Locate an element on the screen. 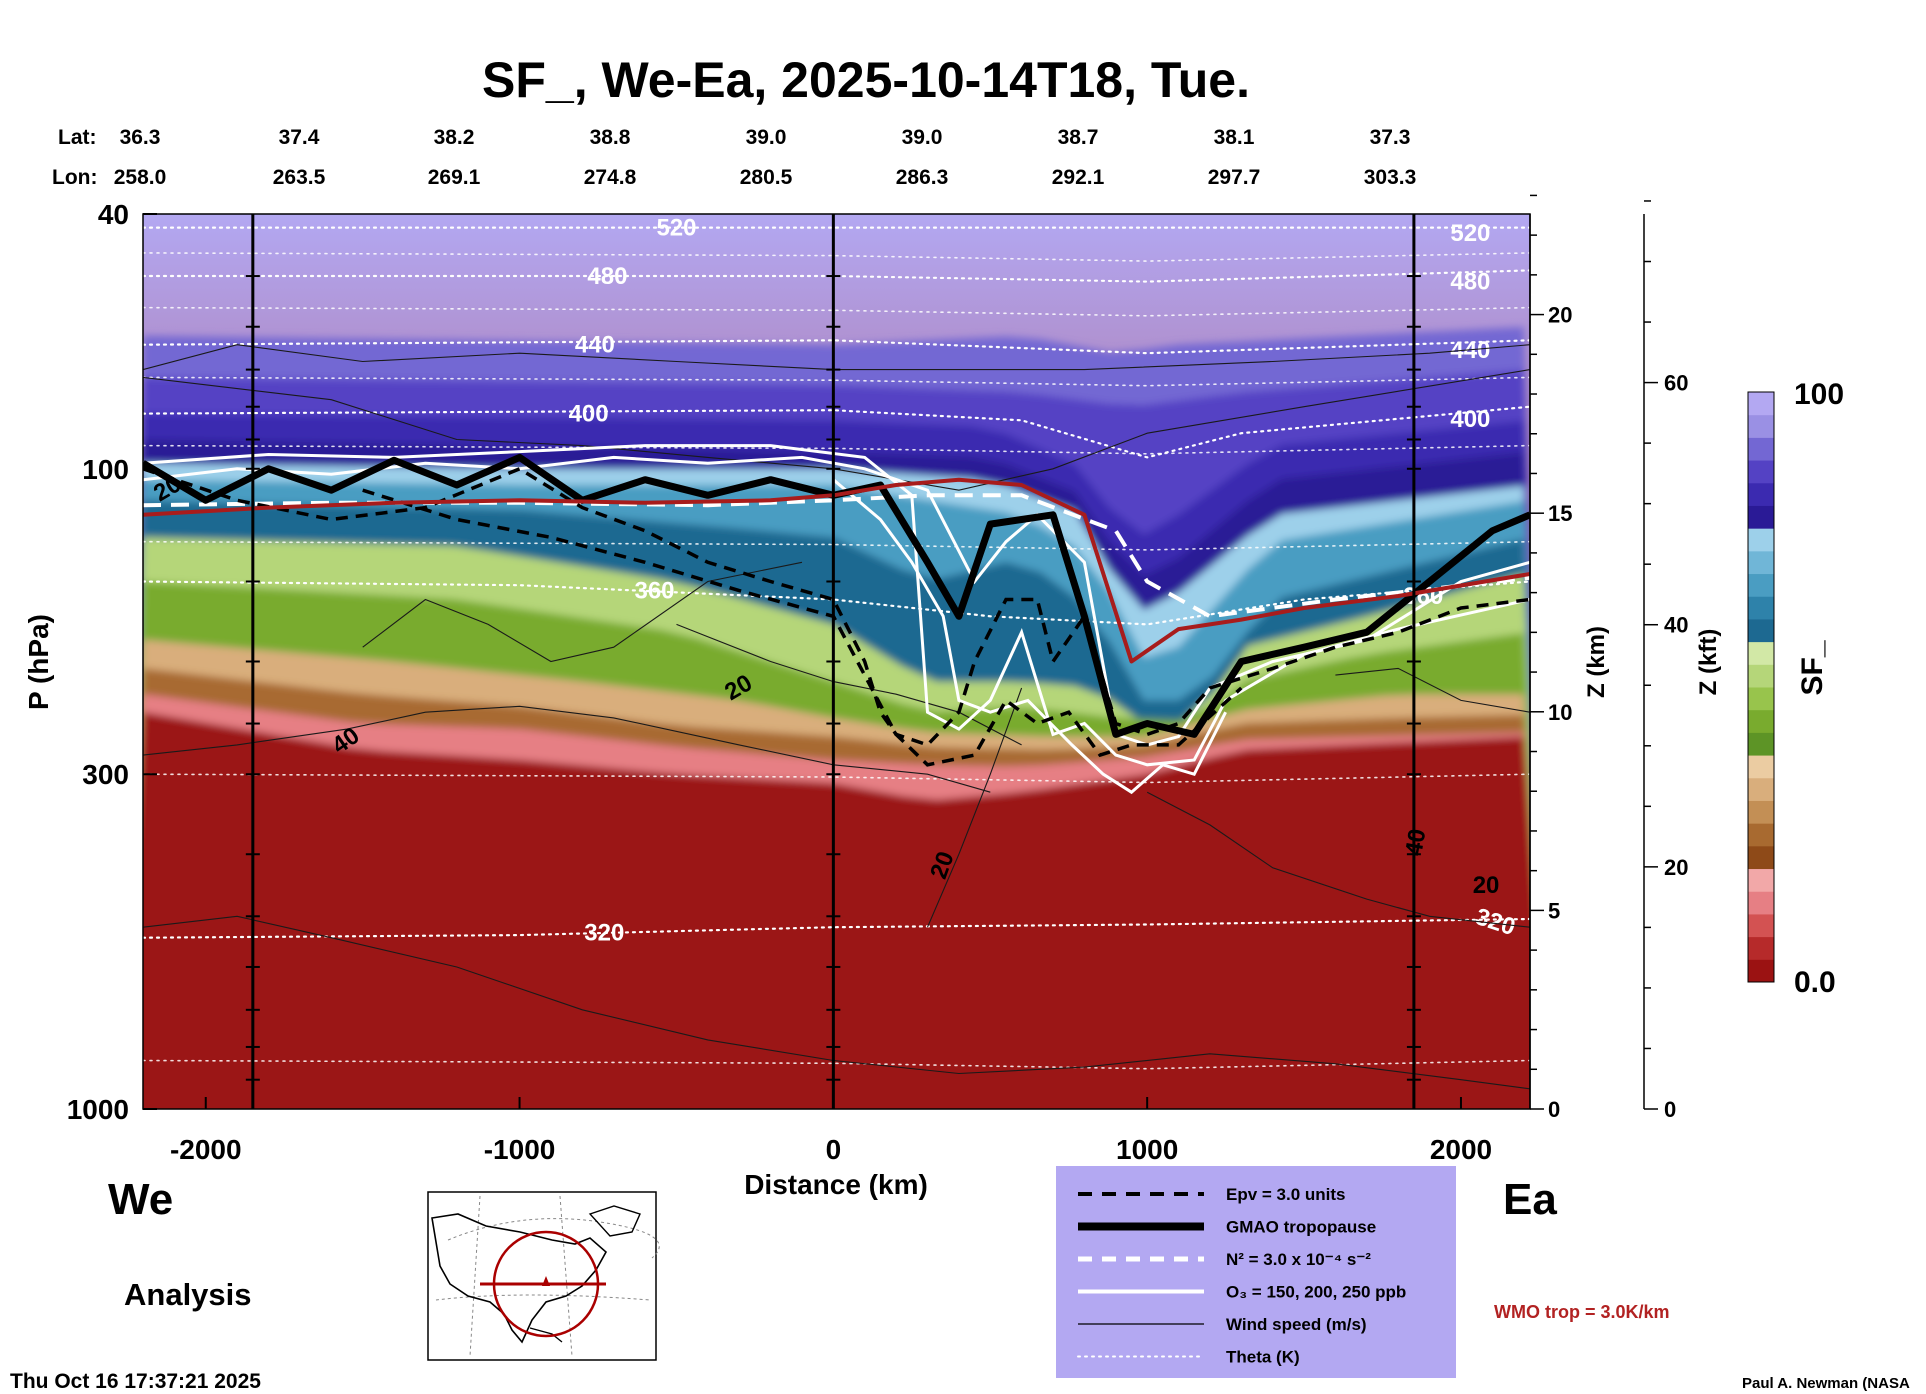 Image resolution: width=1926 pixels, height=1394 pixels. lat-value: 37.4 is located at coordinates (299, 137).